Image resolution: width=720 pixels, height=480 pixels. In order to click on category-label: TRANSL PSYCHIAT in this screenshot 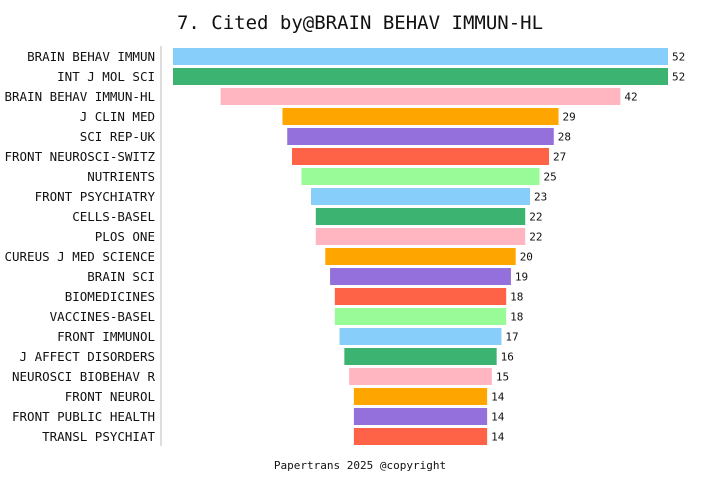, I will do `click(98, 436)`.